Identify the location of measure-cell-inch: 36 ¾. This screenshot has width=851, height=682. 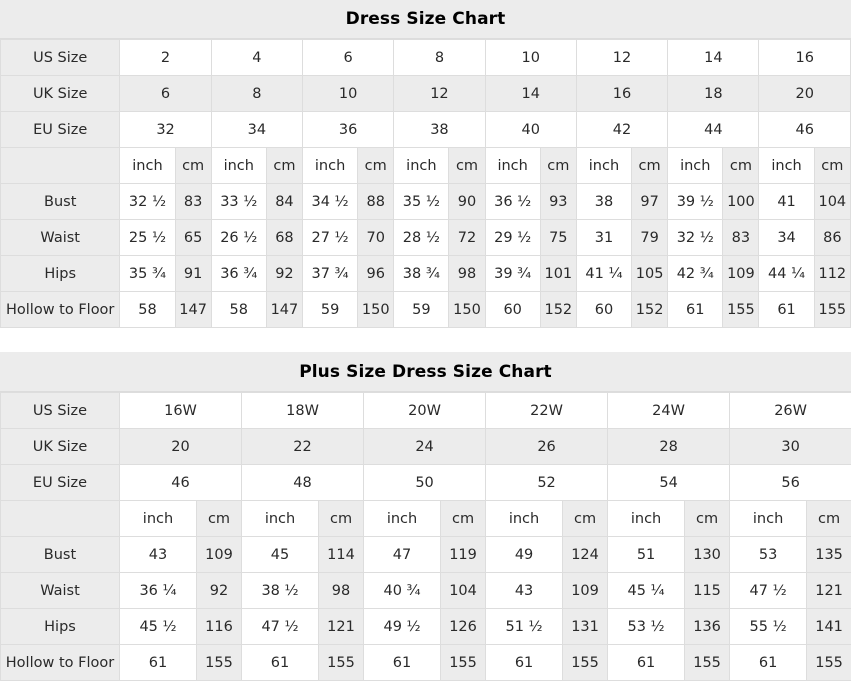
(238, 273).